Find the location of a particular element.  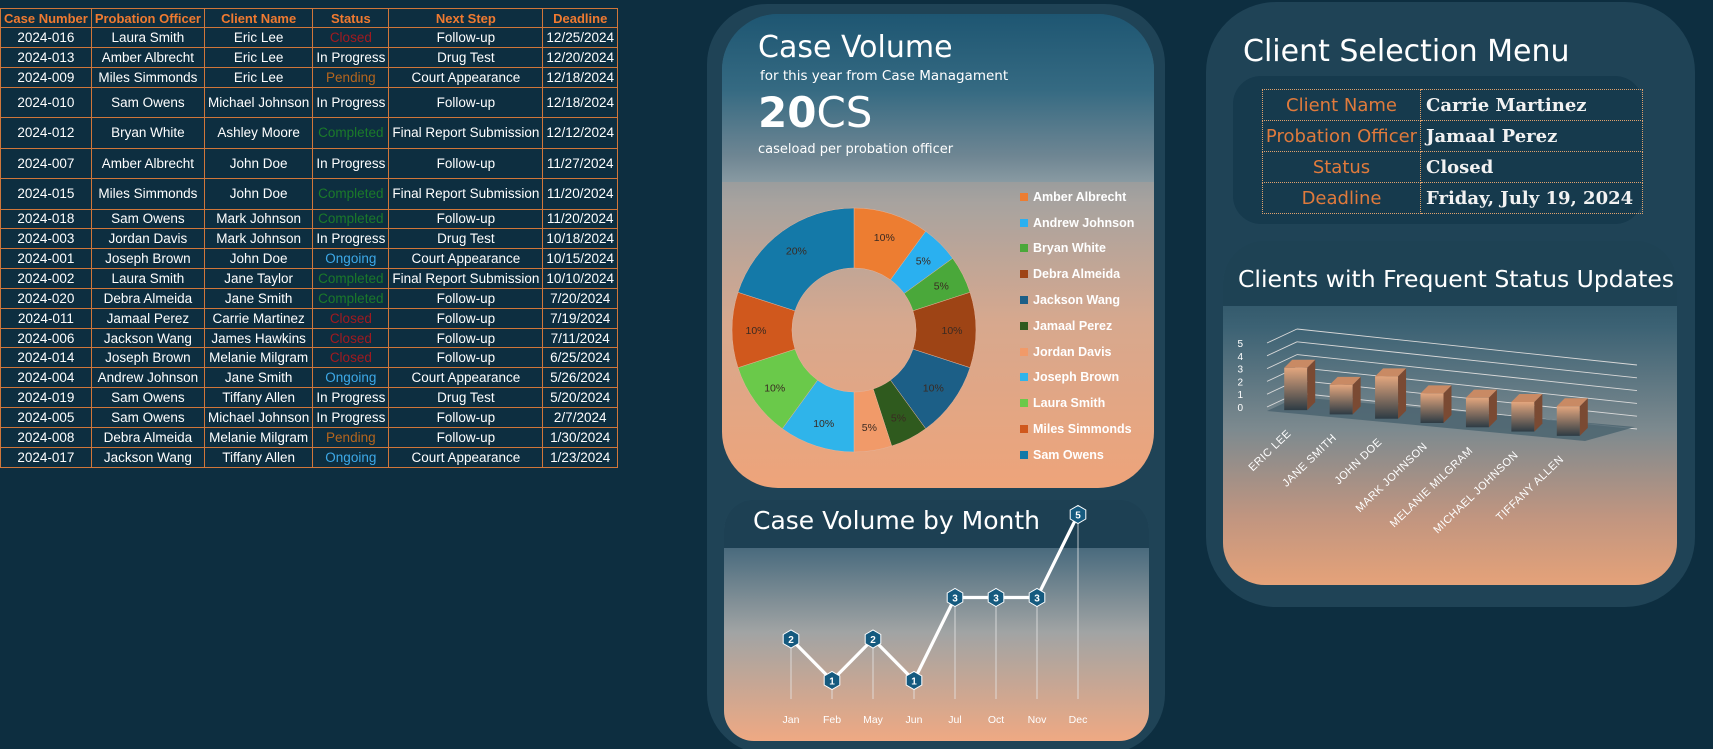

legend-item: Jamaal Perez is located at coordinates (1077, 326).